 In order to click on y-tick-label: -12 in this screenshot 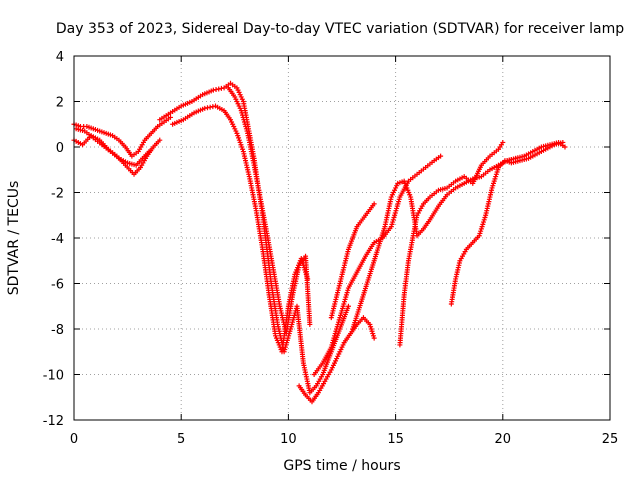, I will do `click(53, 421)`.